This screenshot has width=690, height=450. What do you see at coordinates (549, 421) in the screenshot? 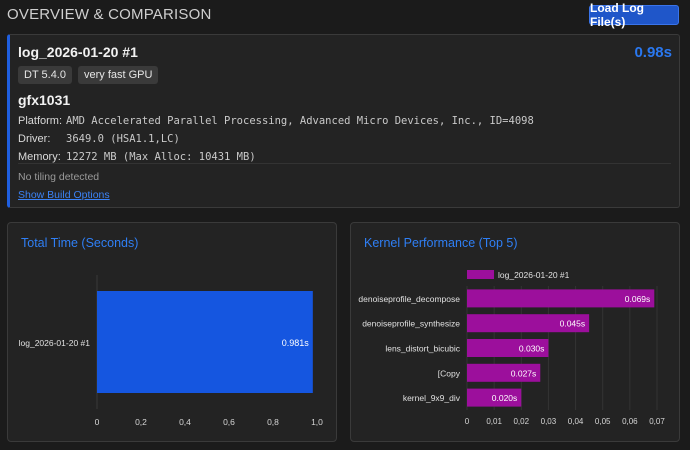
I see `x-tick-label: 0,03` at bounding box center [549, 421].